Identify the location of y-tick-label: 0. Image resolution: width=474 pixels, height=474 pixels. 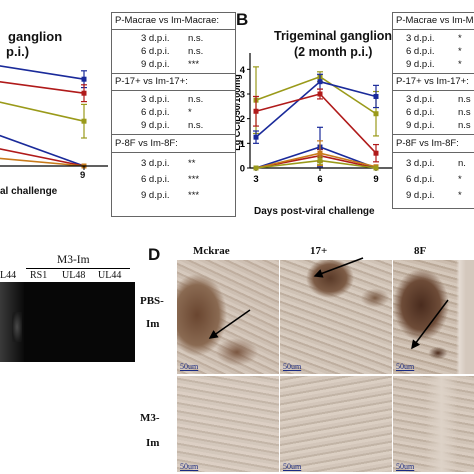
(242, 169).